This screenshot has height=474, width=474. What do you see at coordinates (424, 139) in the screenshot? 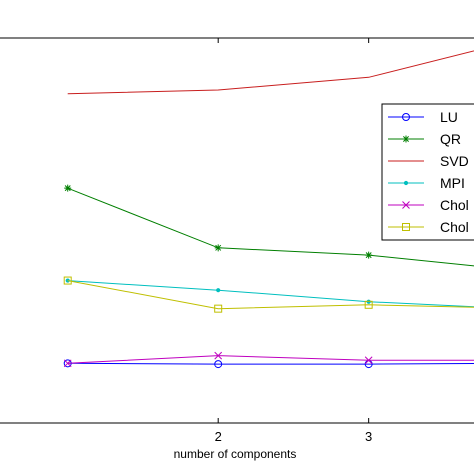
I see `legend-item: QR` at bounding box center [424, 139].